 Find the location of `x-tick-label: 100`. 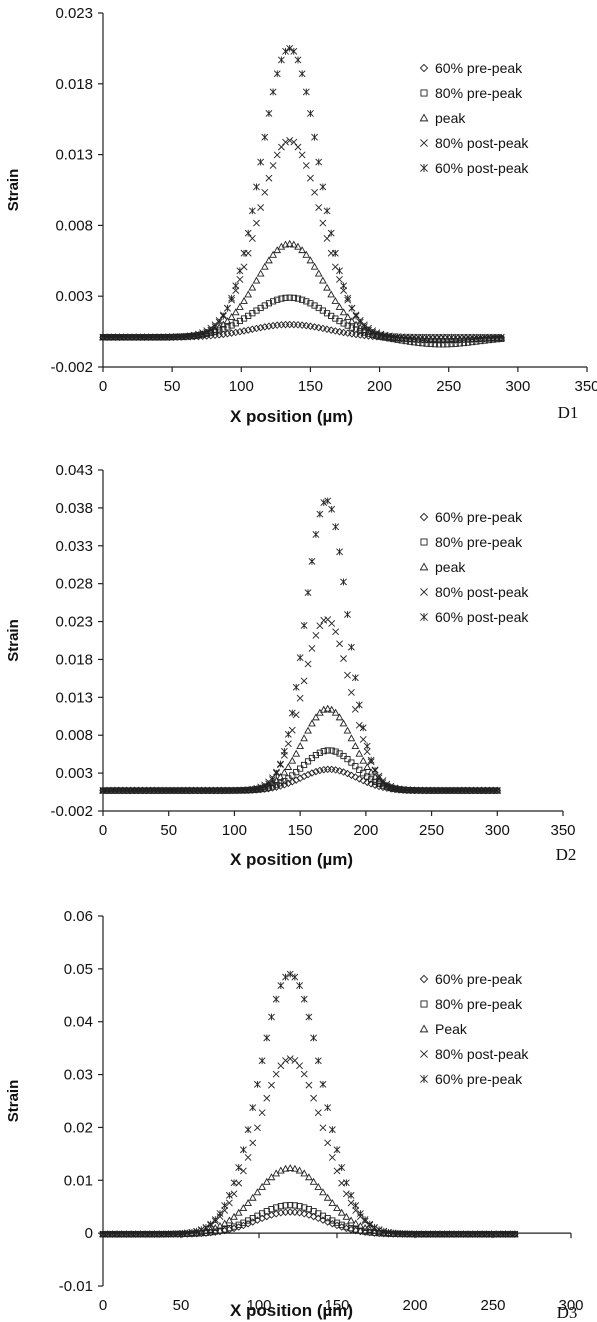

x-tick-label: 100 is located at coordinates (234, 830).